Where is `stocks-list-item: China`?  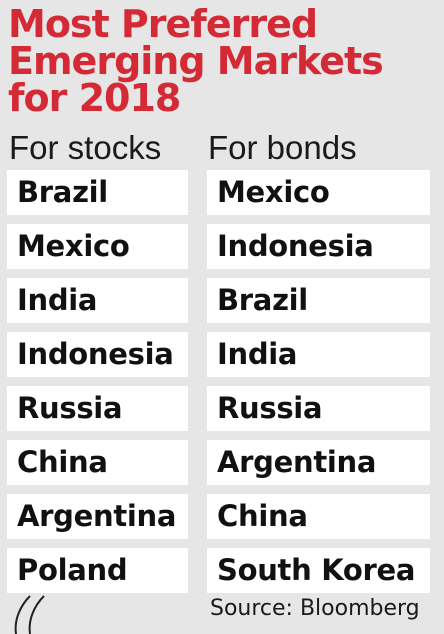
stocks-list-item: China is located at coordinates (97, 462).